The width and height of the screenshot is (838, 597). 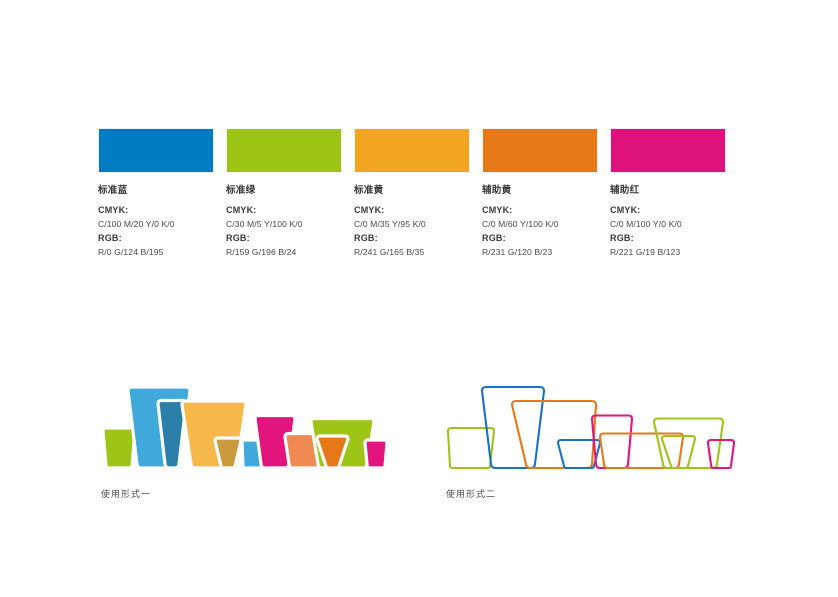 I want to click on outline-shape-orange-large, so click(x=554, y=434).